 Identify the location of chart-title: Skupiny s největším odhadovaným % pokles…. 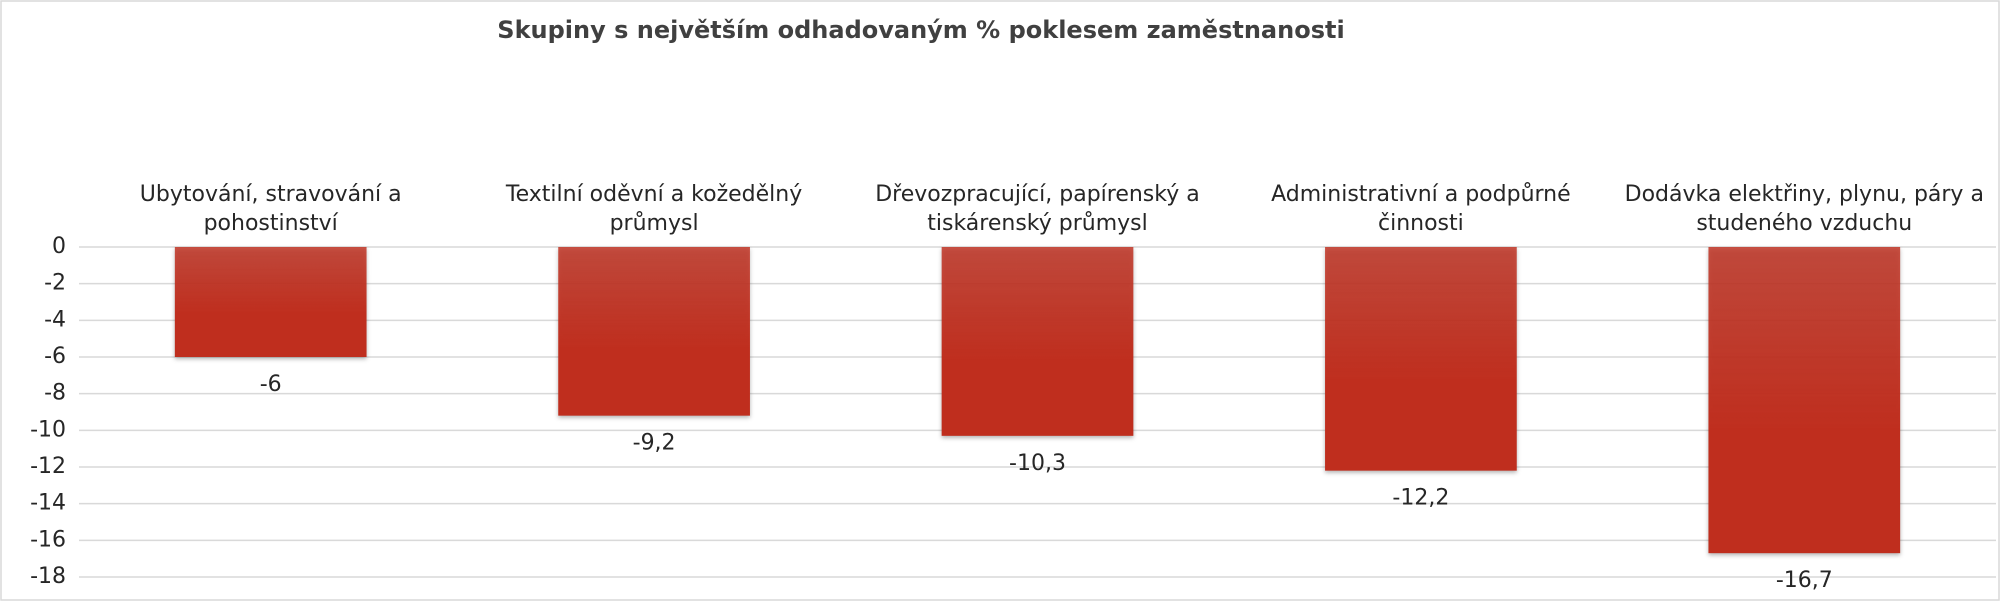
(920, 30).